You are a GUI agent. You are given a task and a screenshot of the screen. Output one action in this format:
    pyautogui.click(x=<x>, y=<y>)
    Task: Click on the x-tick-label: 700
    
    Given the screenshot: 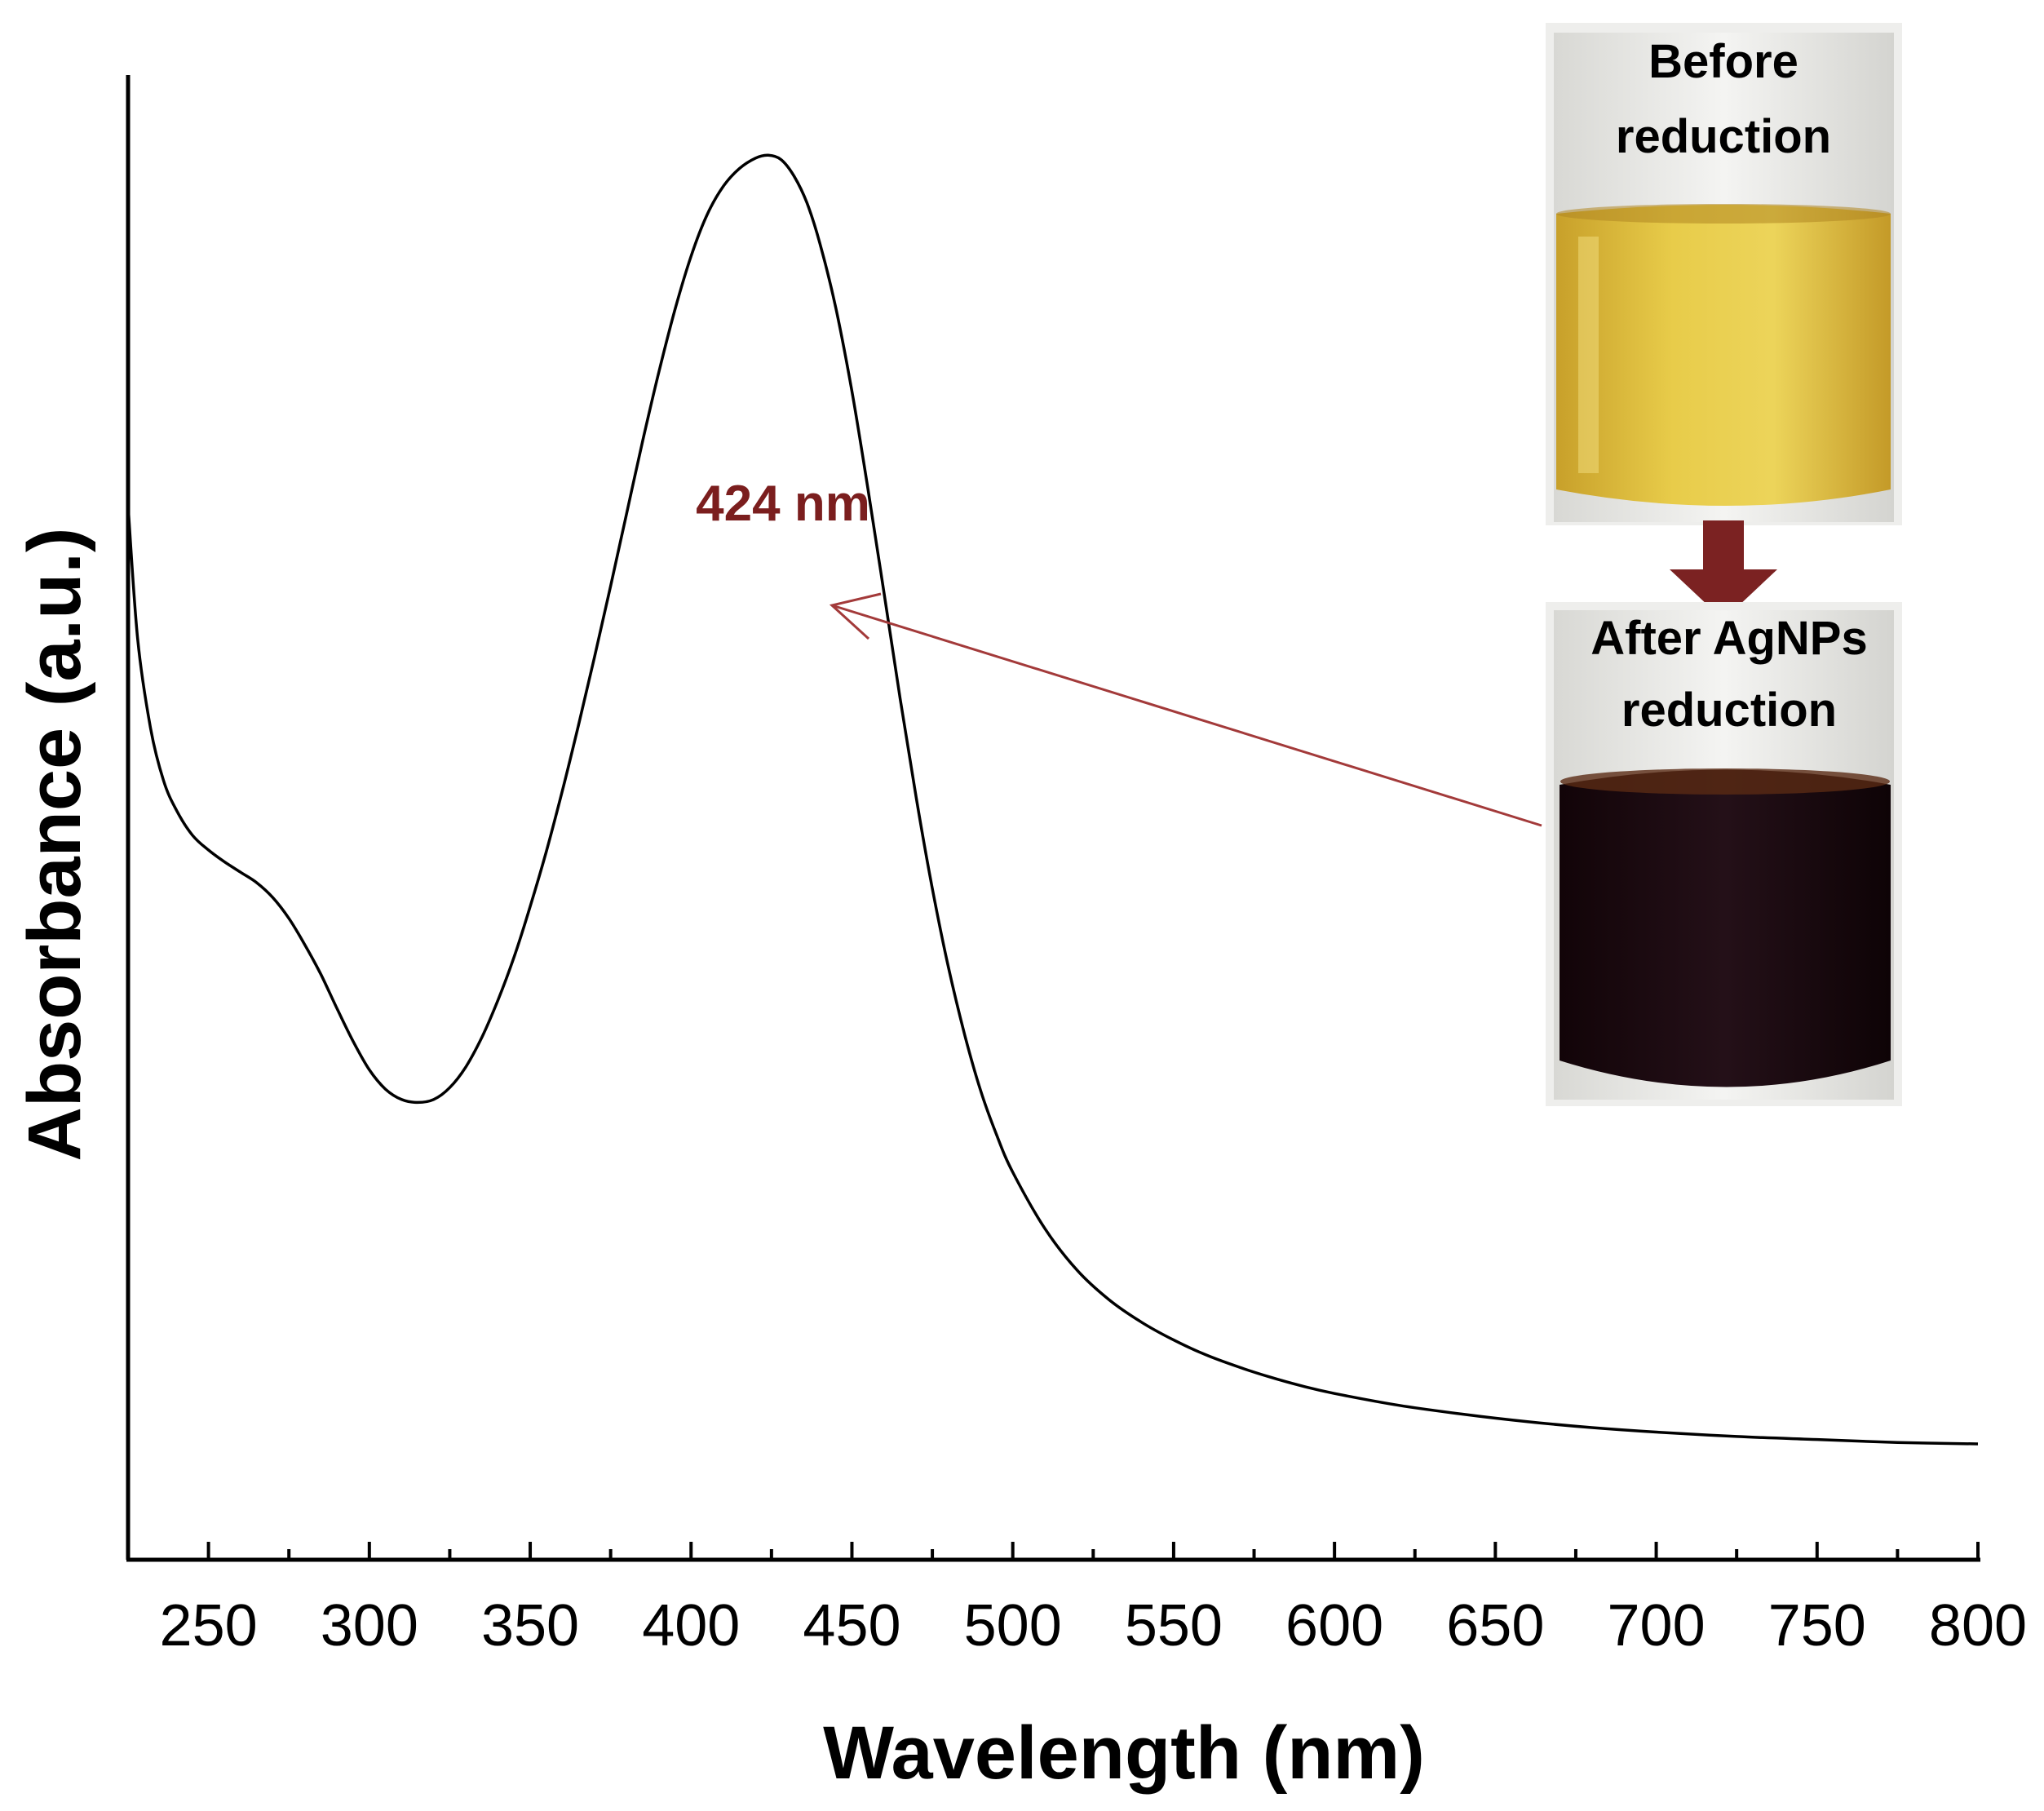 What is the action you would take?
    pyautogui.click(x=1656, y=1625)
    